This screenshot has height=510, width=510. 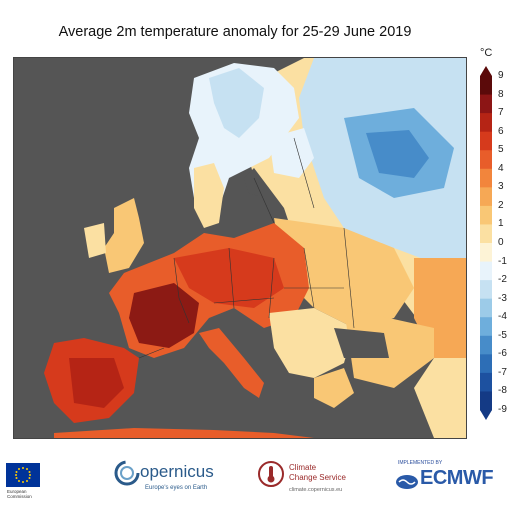 What do you see at coordinates (501, 131) in the screenshot?
I see `colorbar-tick-label: 6` at bounding box center [501, 131].